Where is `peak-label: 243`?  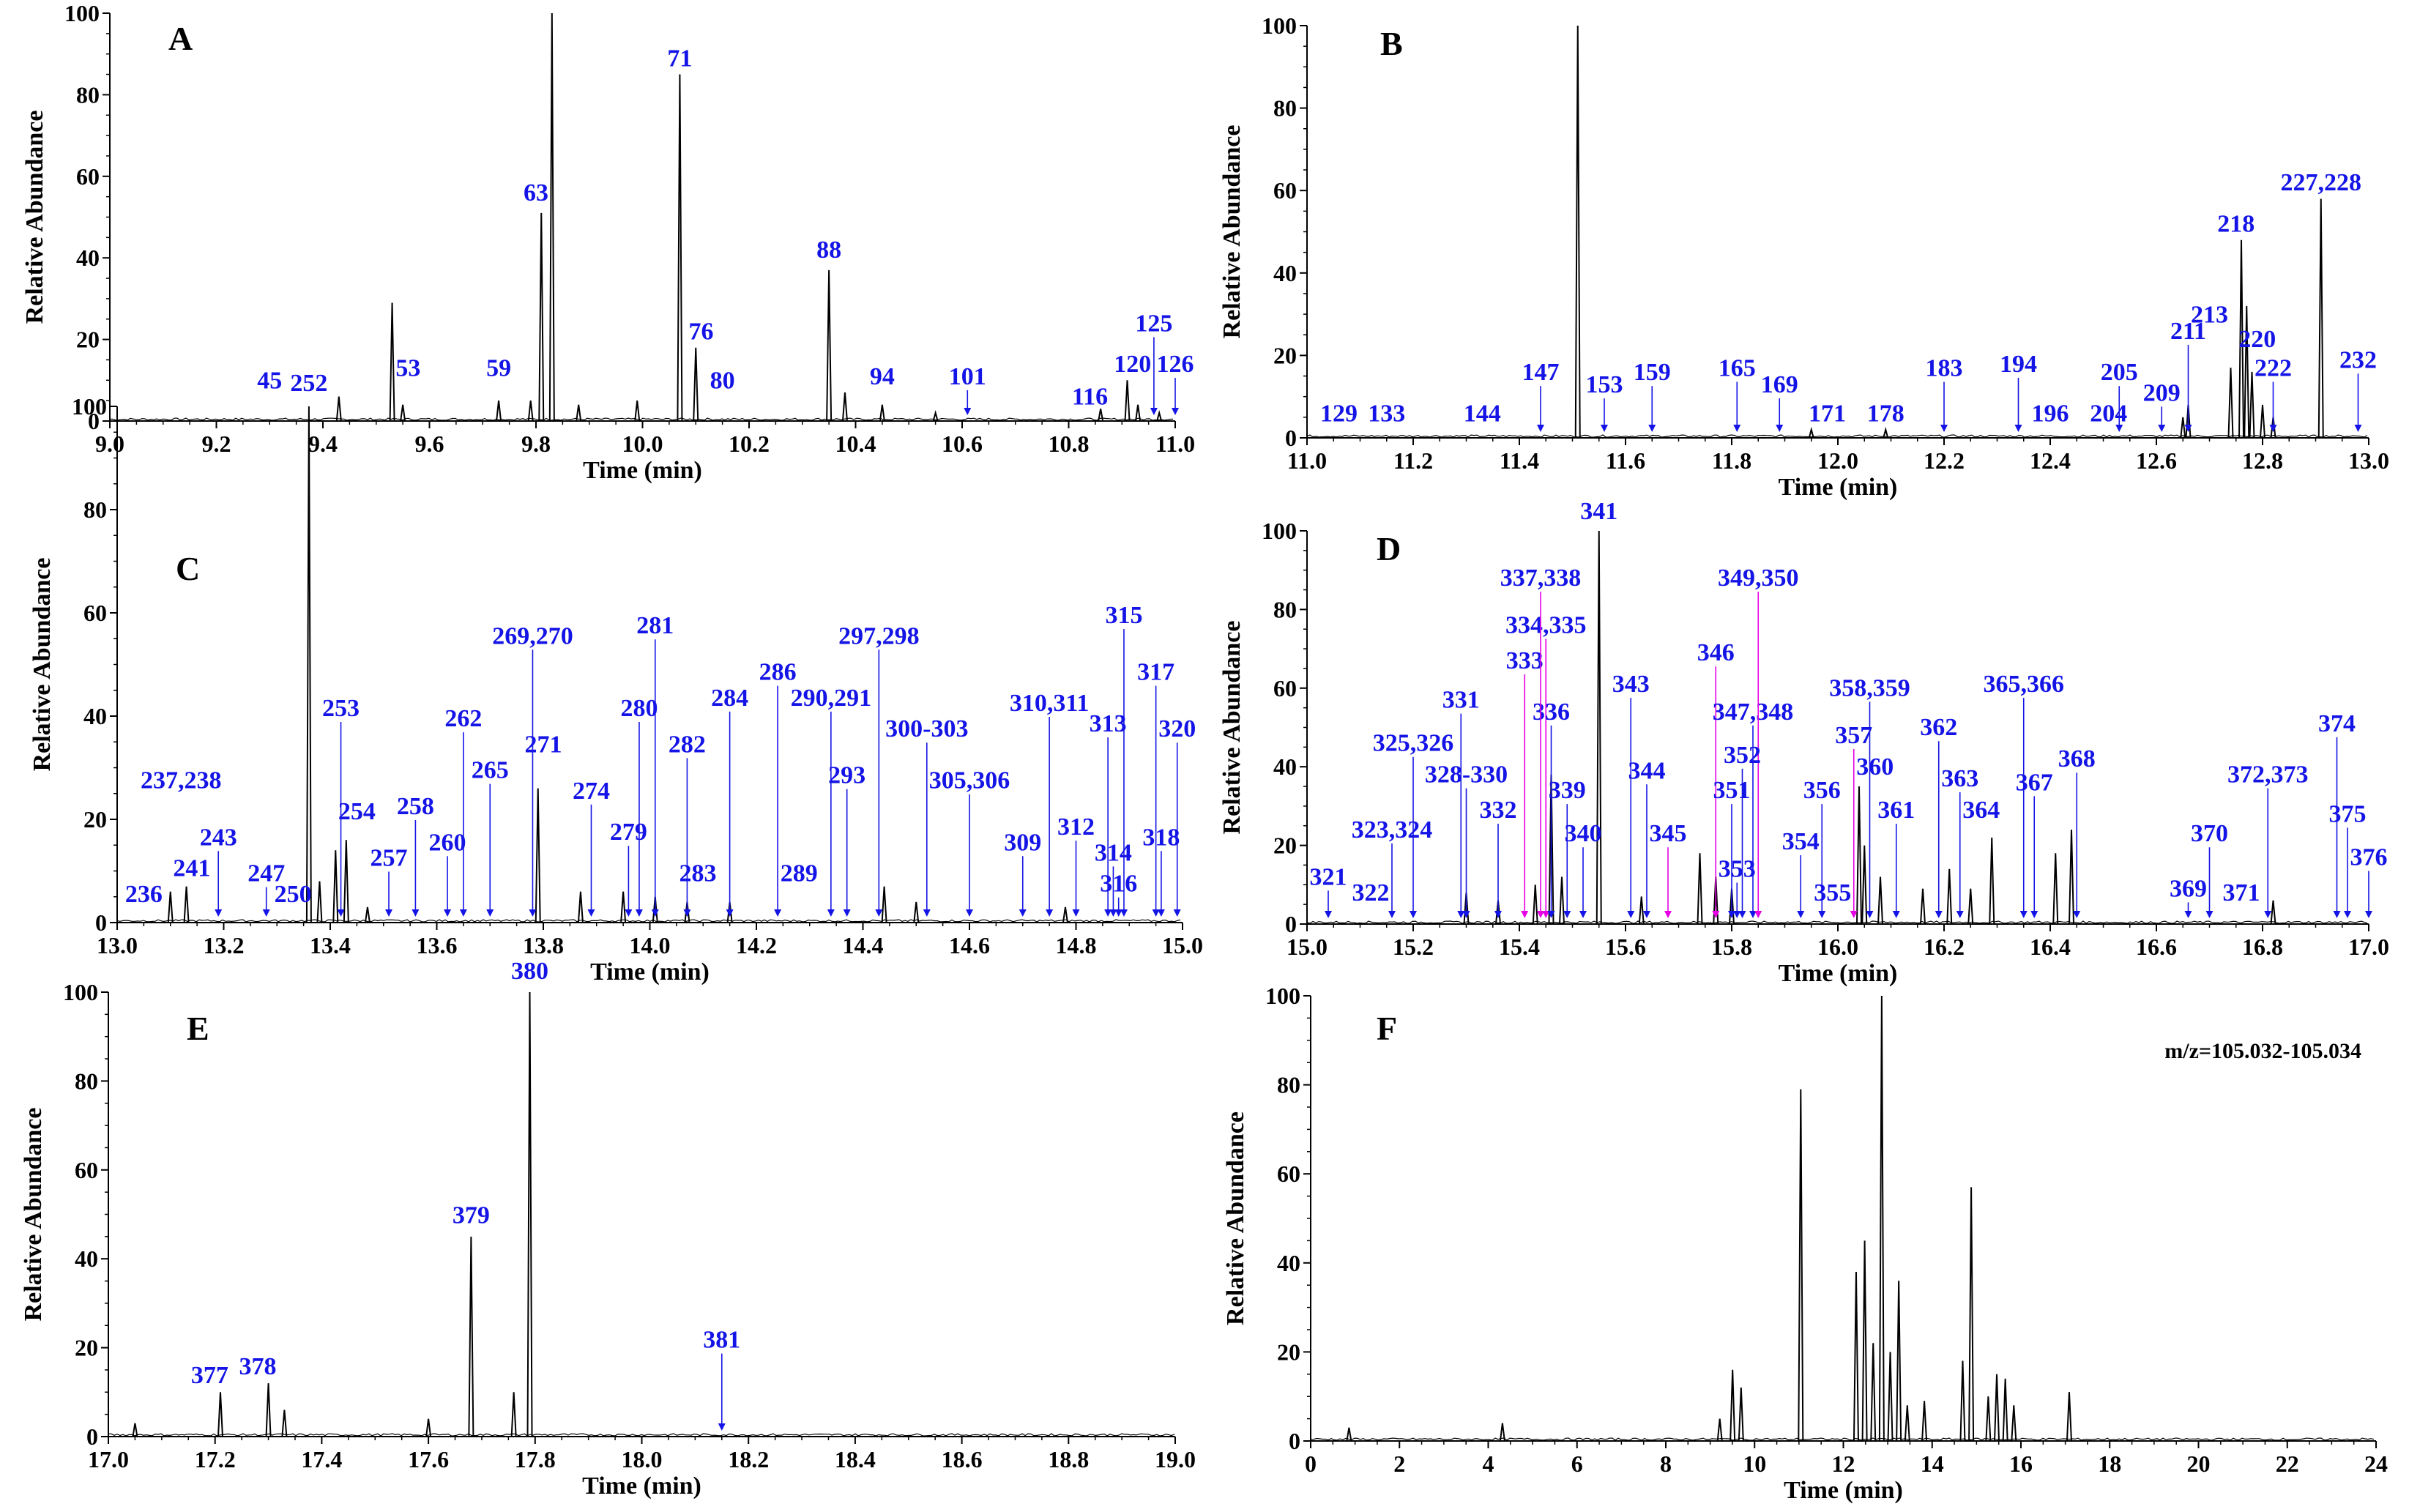
peak-label: 243 is located at coordinates (218, 837).